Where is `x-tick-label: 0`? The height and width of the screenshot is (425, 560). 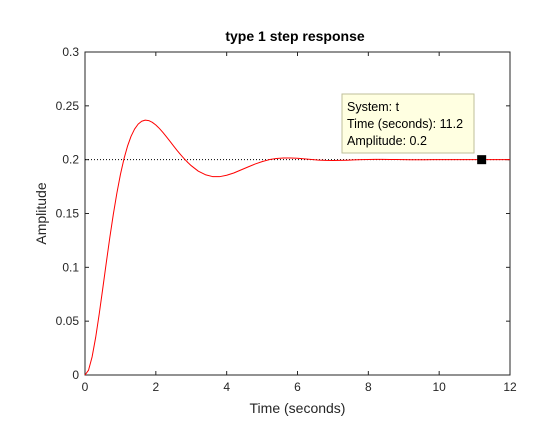 x-tick-label: 0 is located at coordinates (85, 387).